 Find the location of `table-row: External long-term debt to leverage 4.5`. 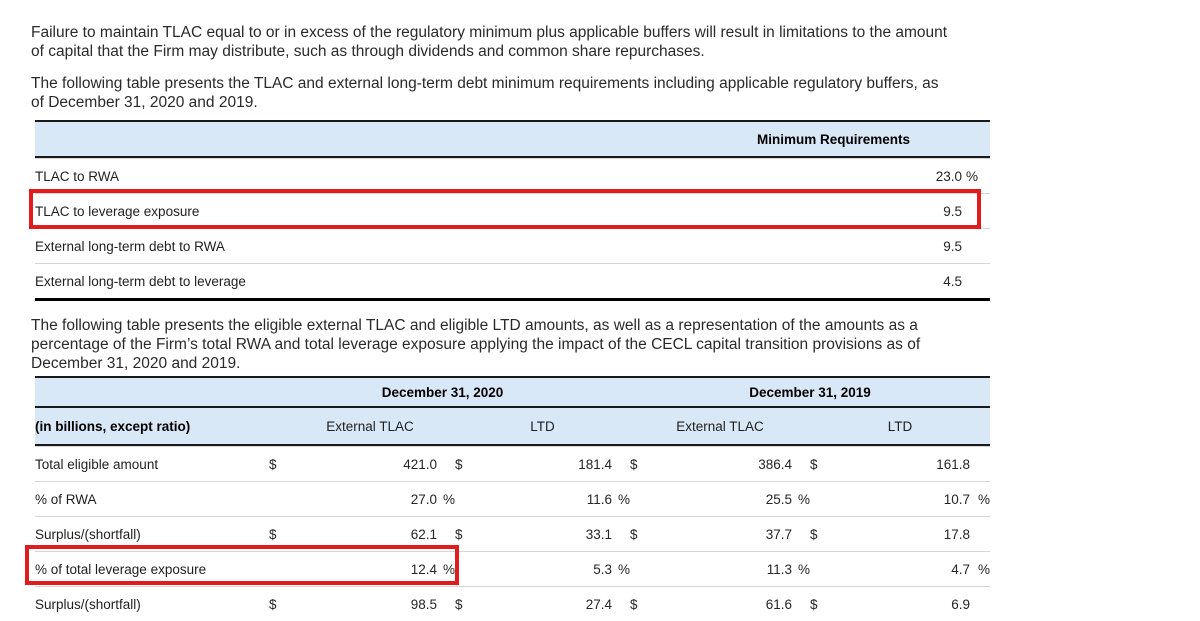

table-row: External long-term debt to leverage 4.5 is located at coordinates (512, 280).